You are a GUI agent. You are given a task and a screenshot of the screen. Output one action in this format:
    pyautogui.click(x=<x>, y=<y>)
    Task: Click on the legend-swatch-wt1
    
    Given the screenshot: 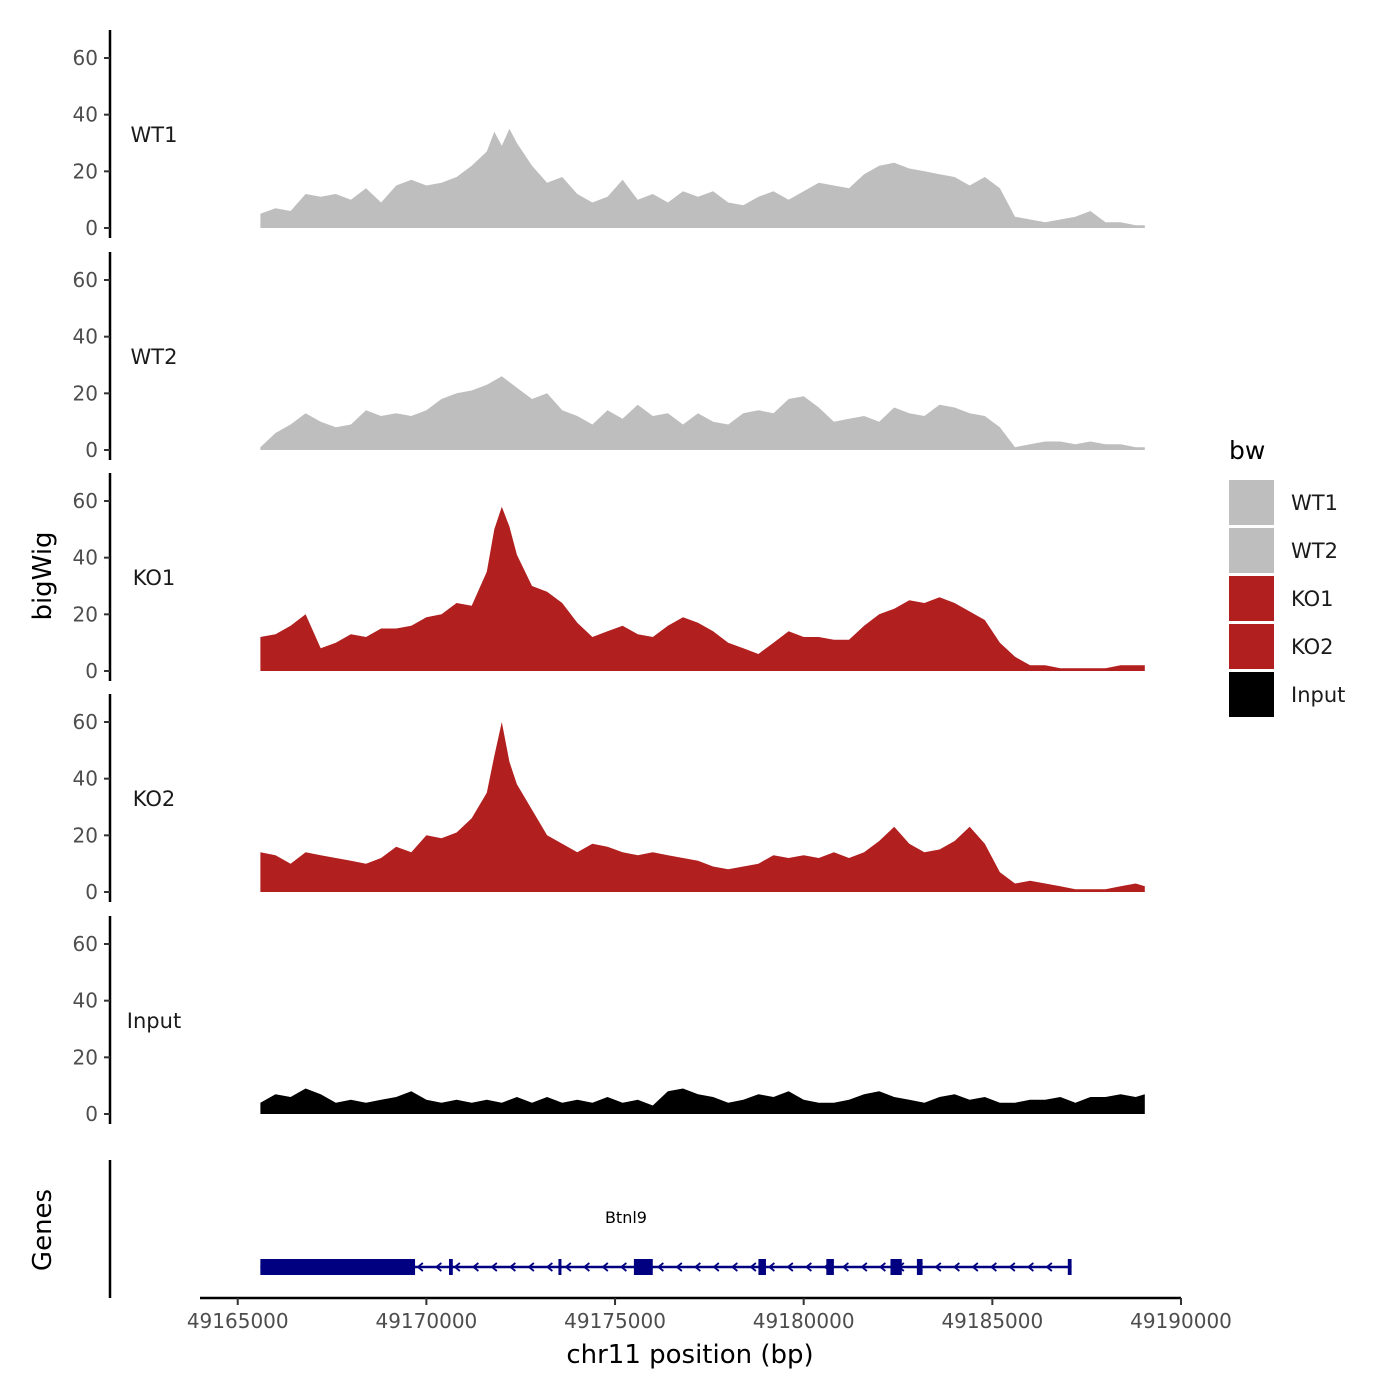 What is the action you would take?
    pyautogui.click(x=1251, y=502)
    